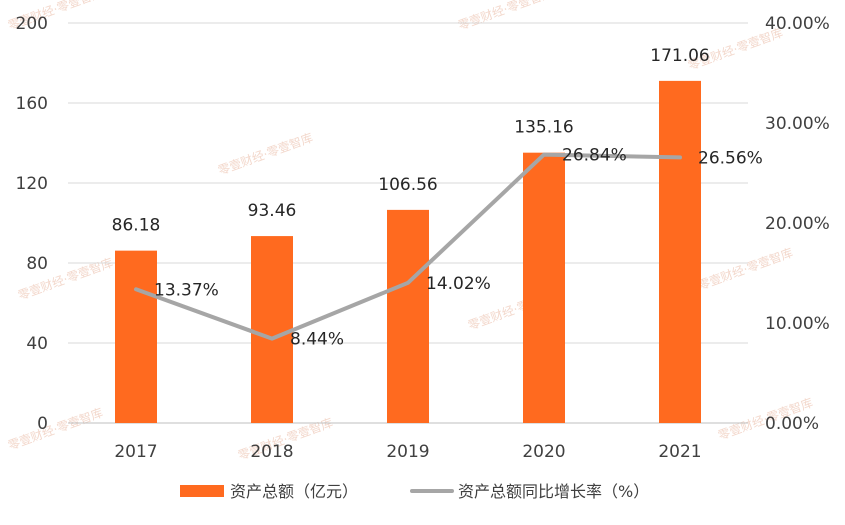 This screenshot has height=525, width=845. I want to click on x-axis-tick-label: 2021, so click(679, 452).